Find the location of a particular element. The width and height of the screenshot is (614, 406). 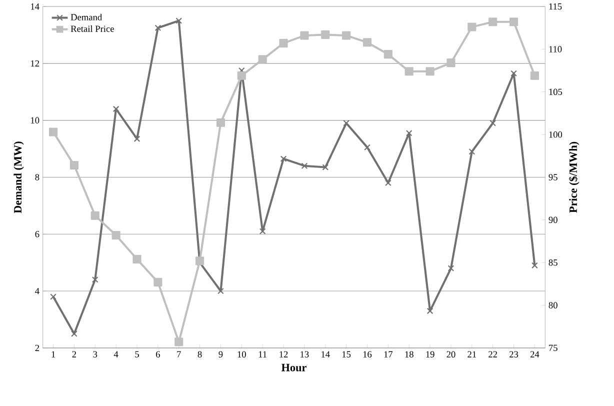

y-axis-title: Demand (MW) is located at coordinates (19, 178).